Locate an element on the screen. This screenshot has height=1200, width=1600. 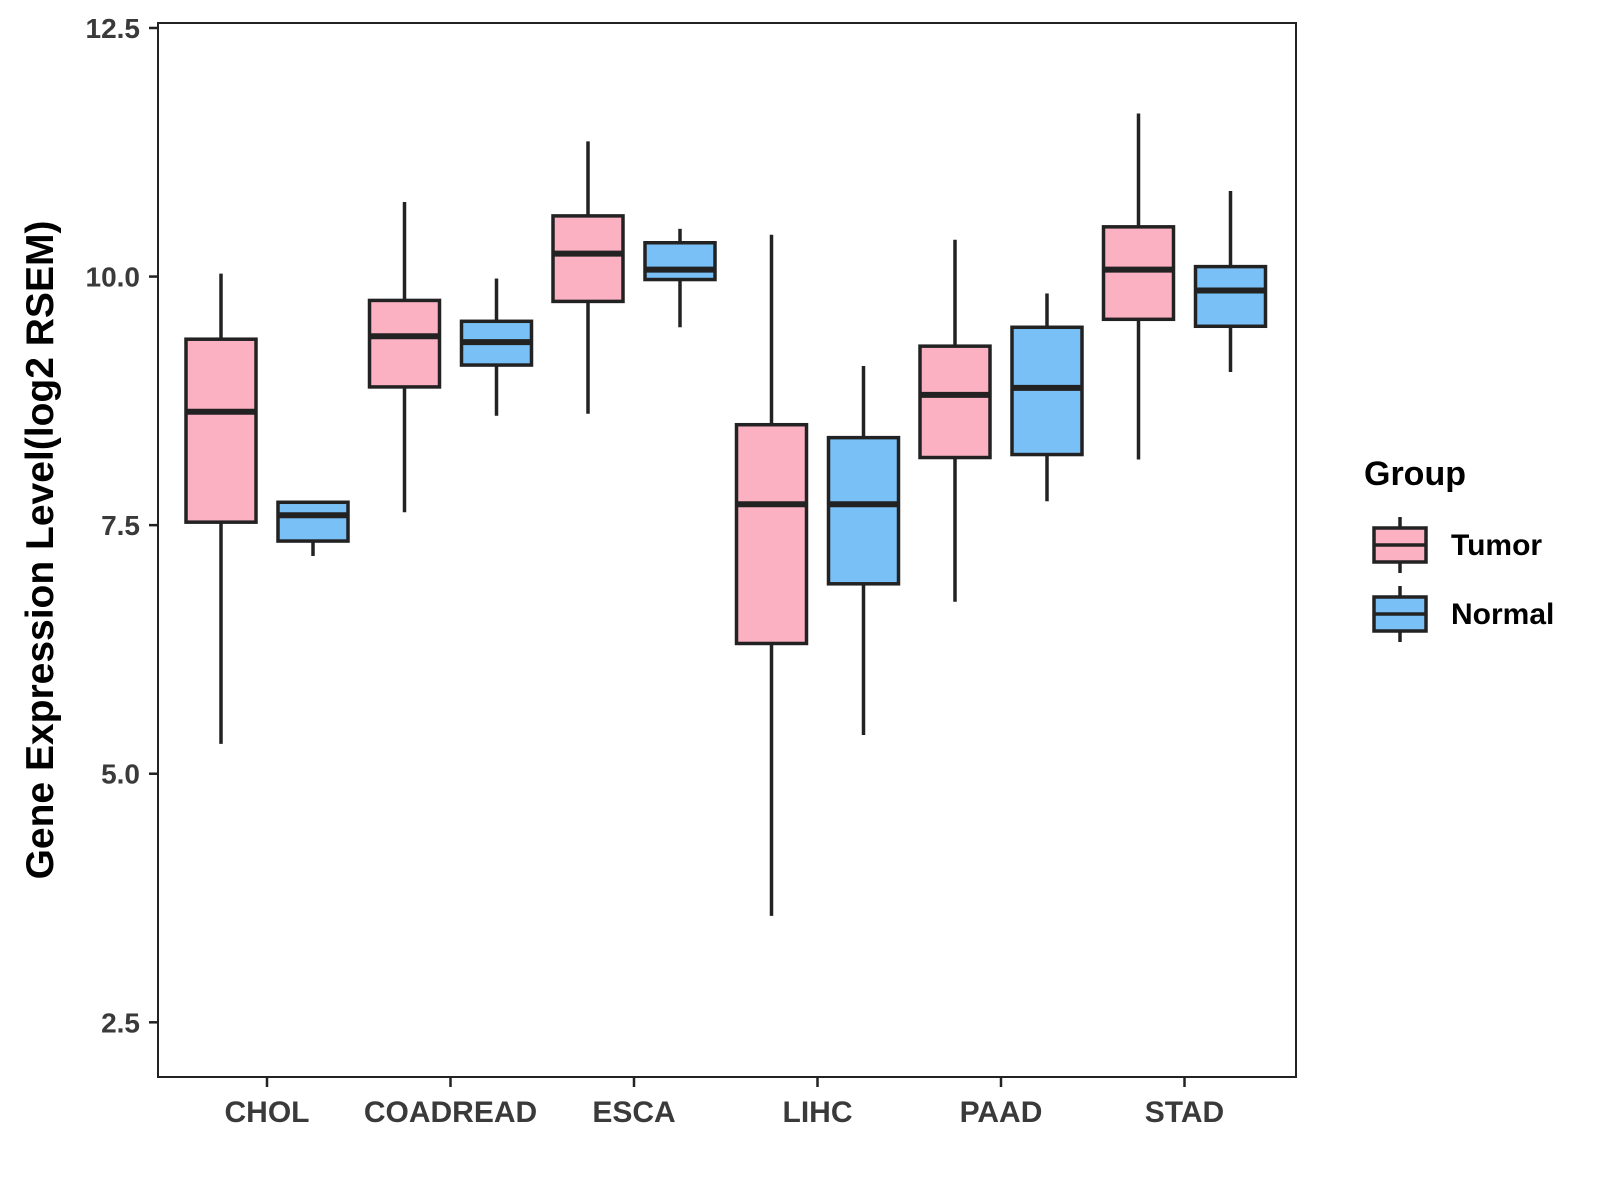
box-normal-lihc is located at coordinates (863, 550).